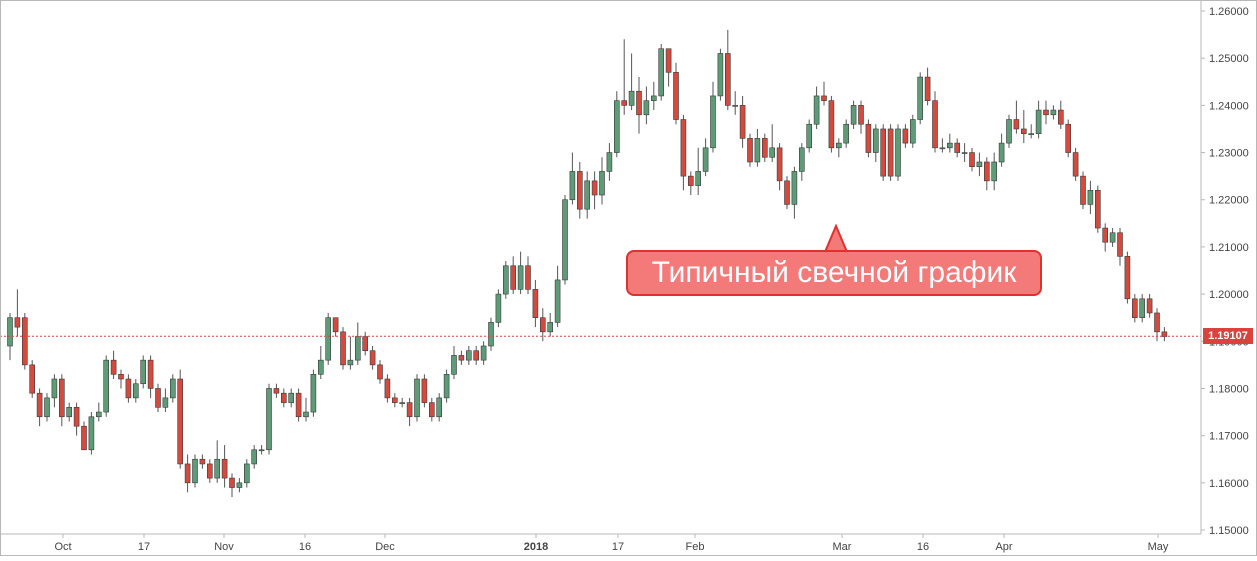 The image size is (1257, 561). Describe the element at coordinates (1229, 106) in the screenshot. I see `y-tick-label: 1.24000` at that location.